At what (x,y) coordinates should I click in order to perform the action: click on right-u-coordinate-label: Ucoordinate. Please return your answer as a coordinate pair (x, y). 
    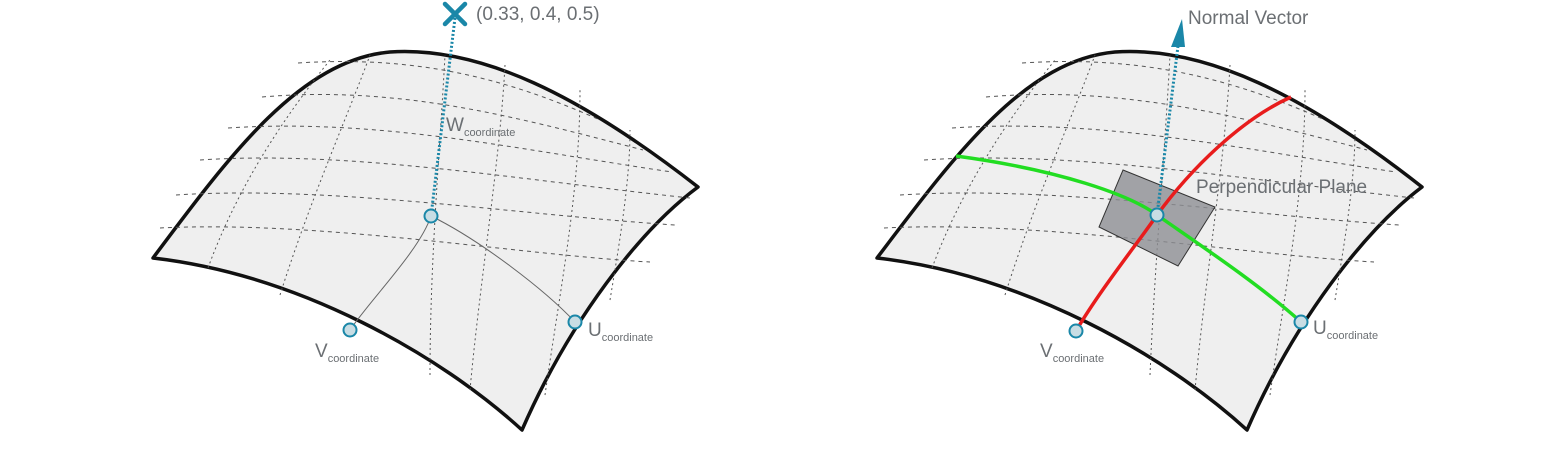
    Looking at the image, I should click on (1345, 330).